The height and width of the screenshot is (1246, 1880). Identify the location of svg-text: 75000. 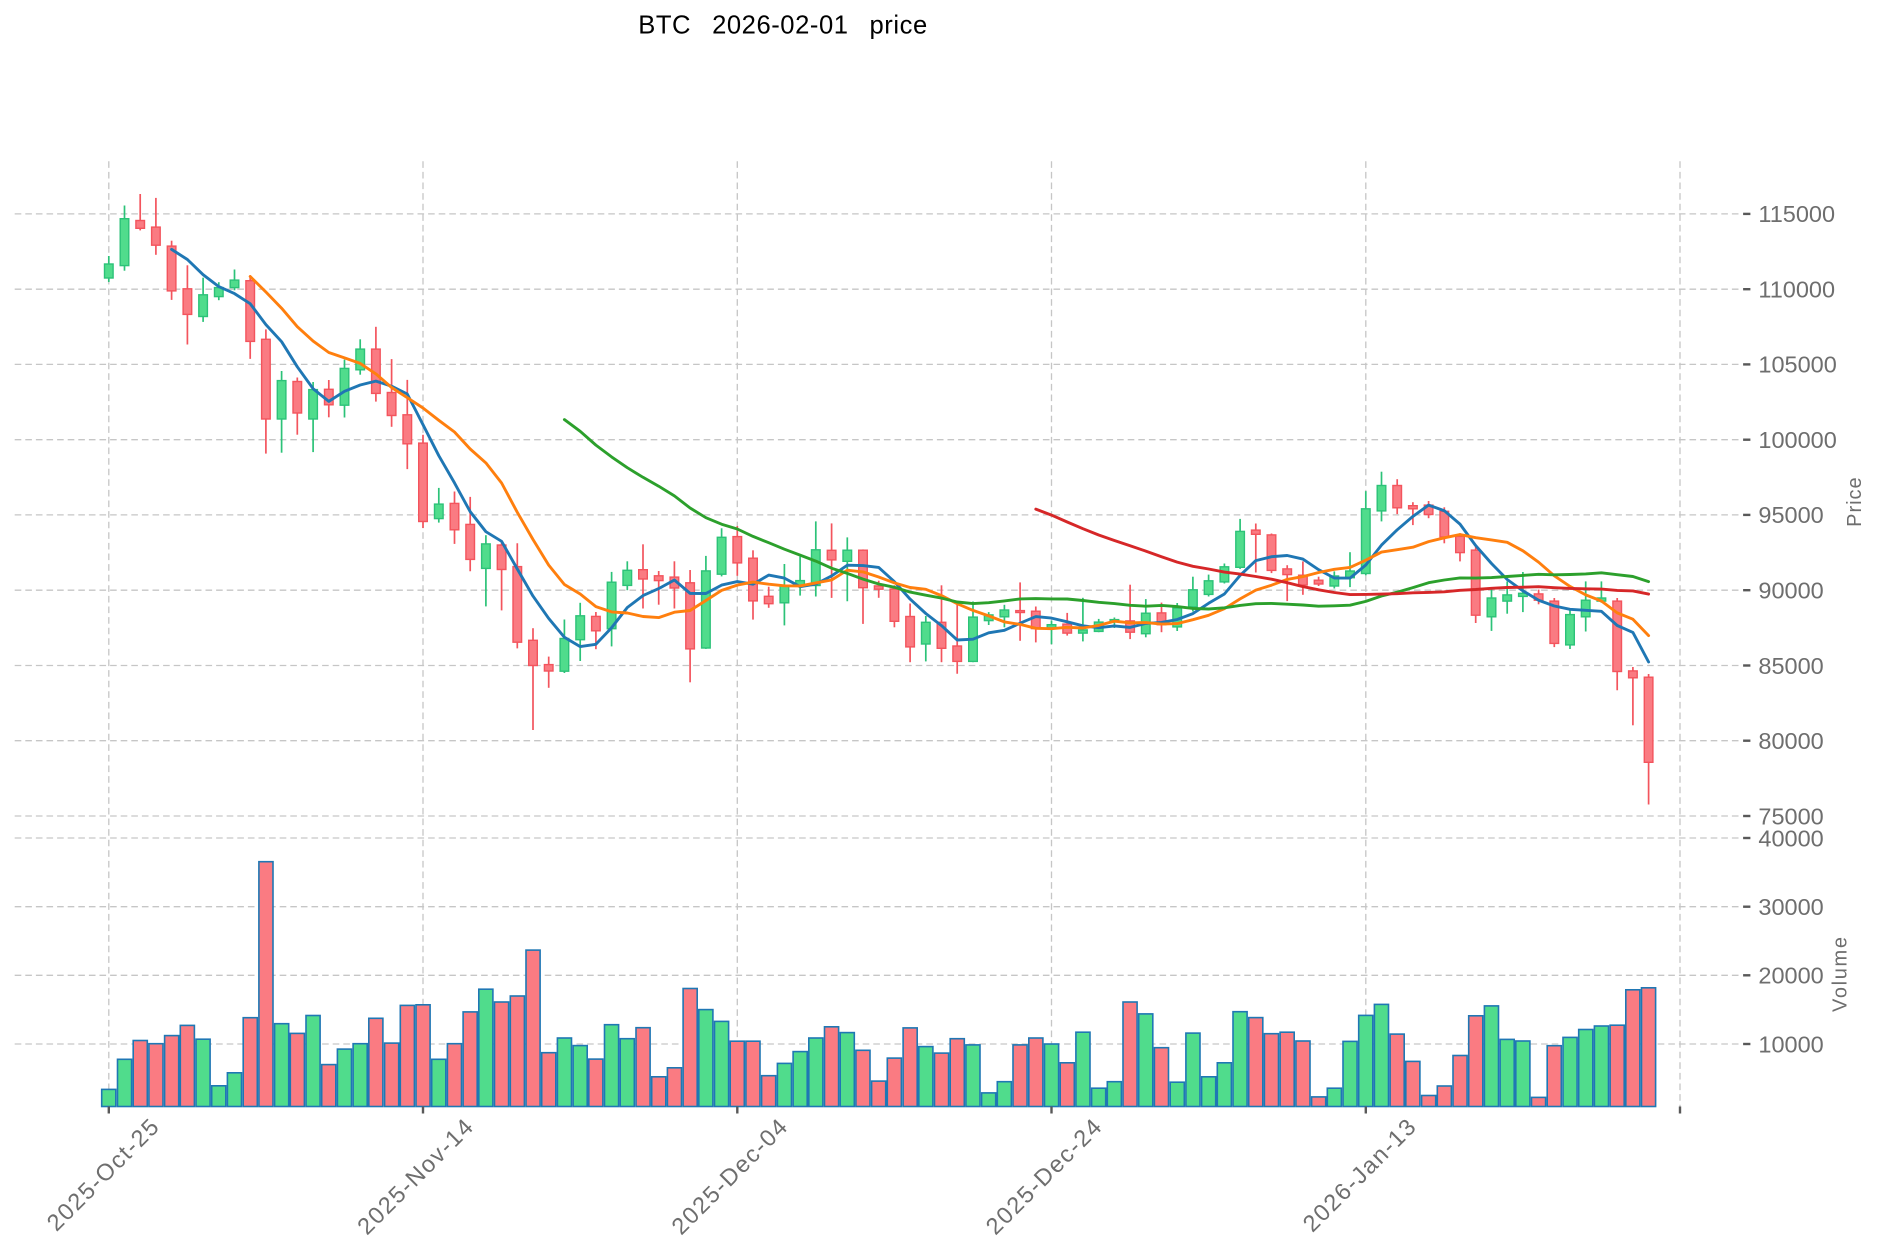
(1790, 816).